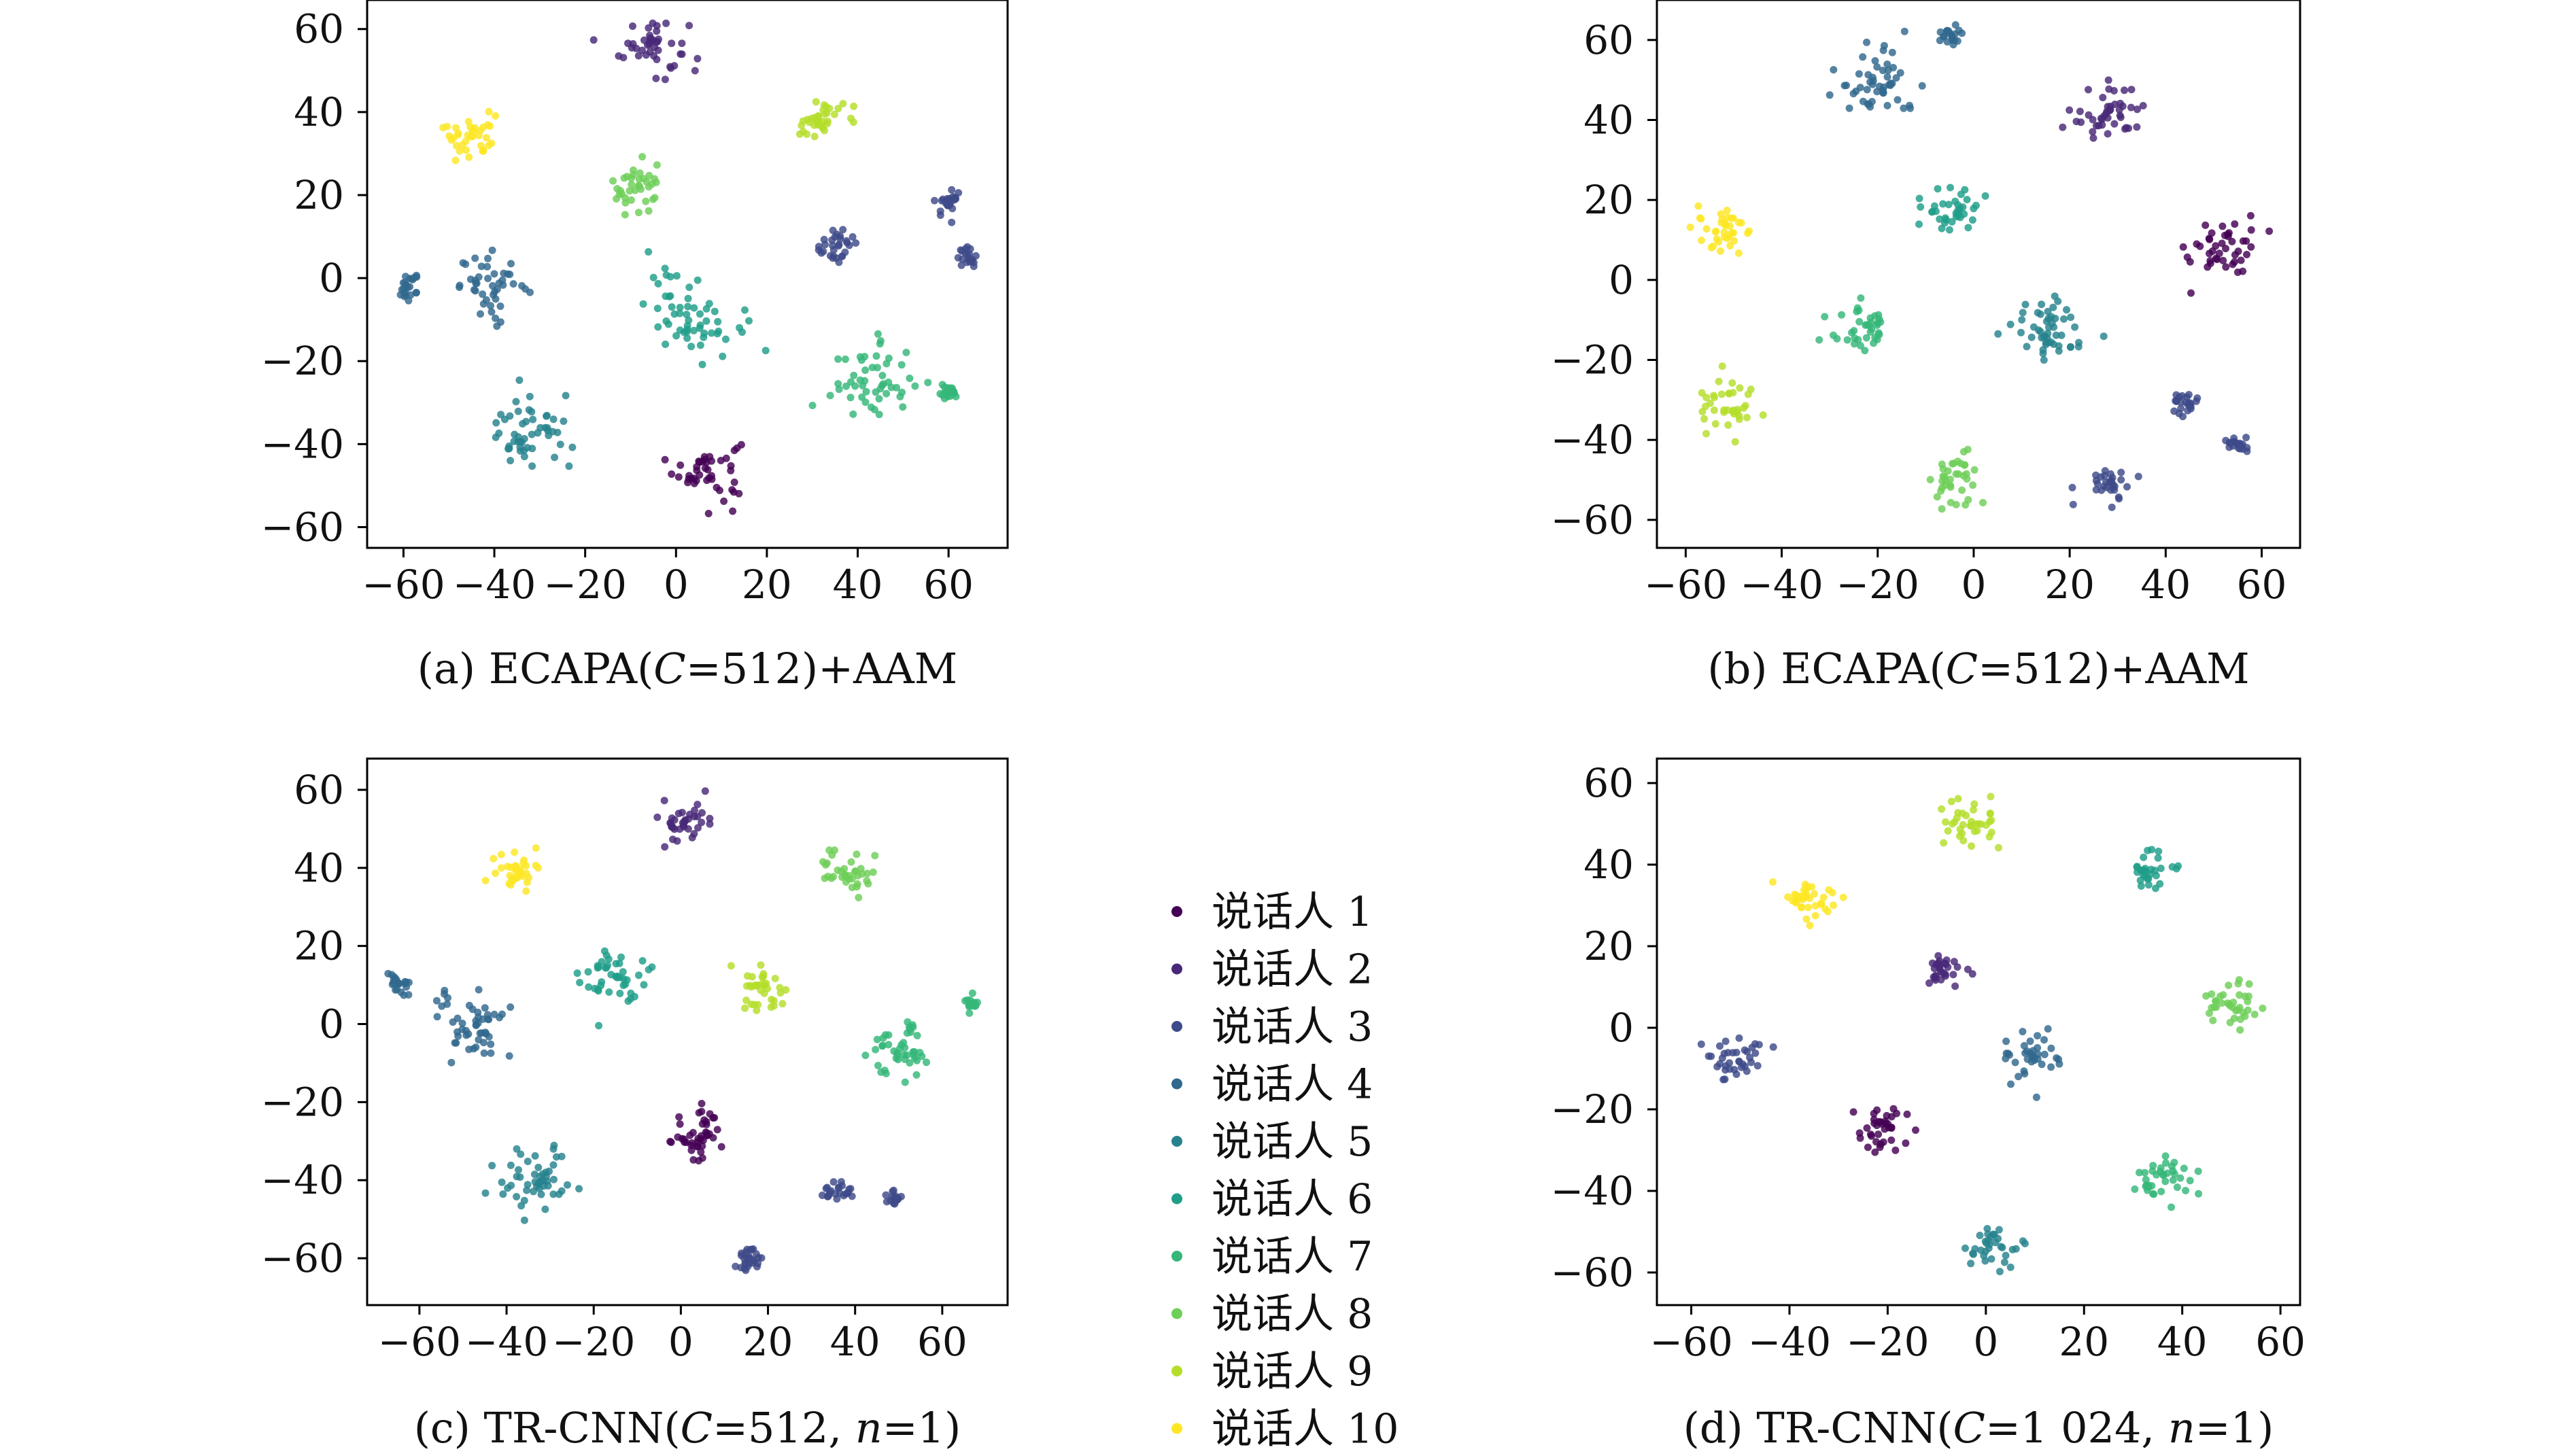 The width and height of the screenshot is (2570, 1456). Describe the element at coordinates (1978, 274) in the screenshot. I see `plot-frame` at that location.